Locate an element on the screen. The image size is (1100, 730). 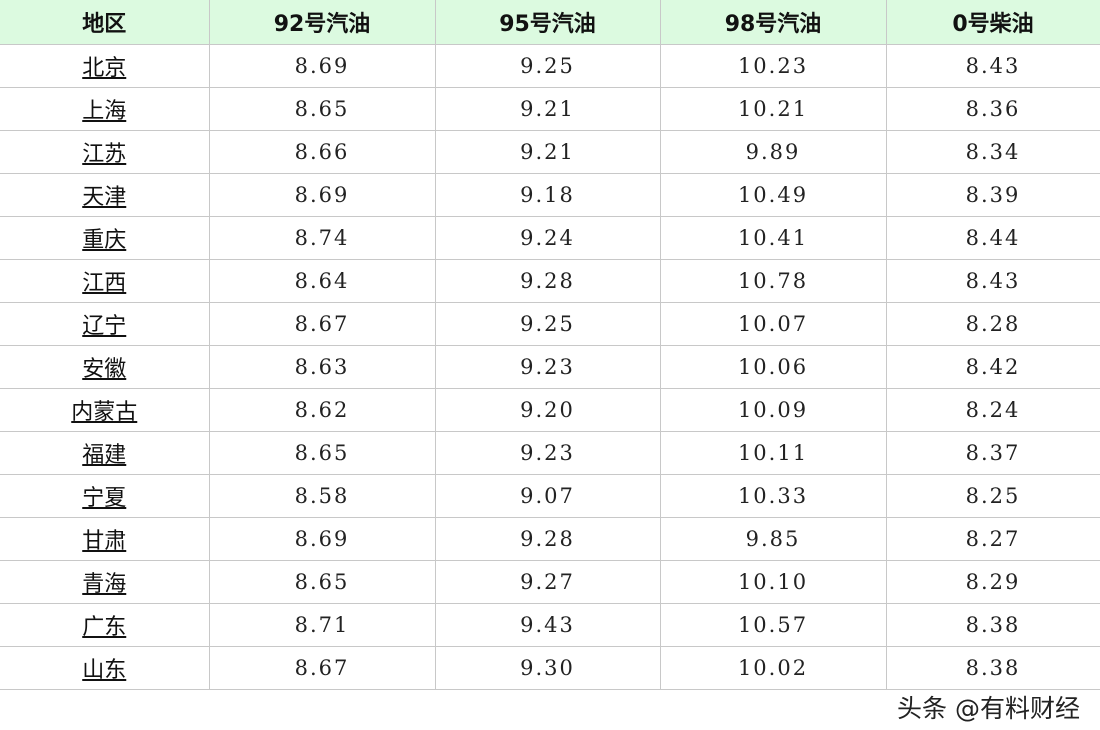
price-cell: 10.23 is located at coordinates (773, 66).